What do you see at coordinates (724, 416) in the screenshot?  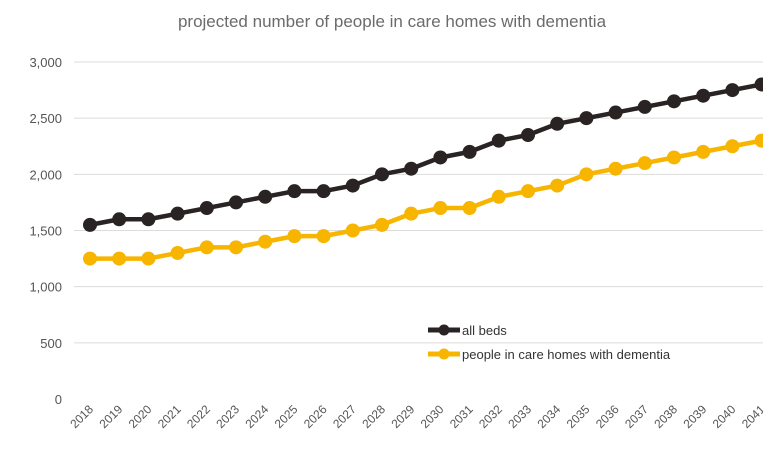 I see `x-tick-label: 2040` at bounding box center [724, 416].